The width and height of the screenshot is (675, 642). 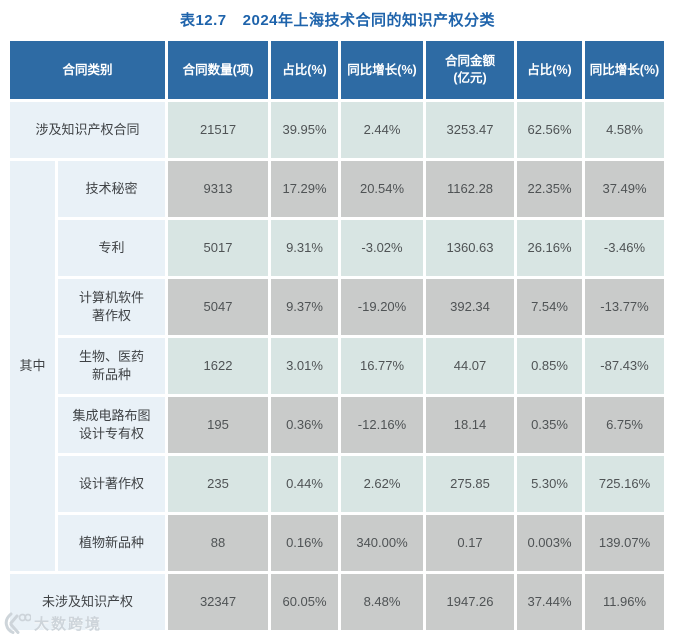 I want to click on data-cell: 1162.28, so click(x=470, y=189).